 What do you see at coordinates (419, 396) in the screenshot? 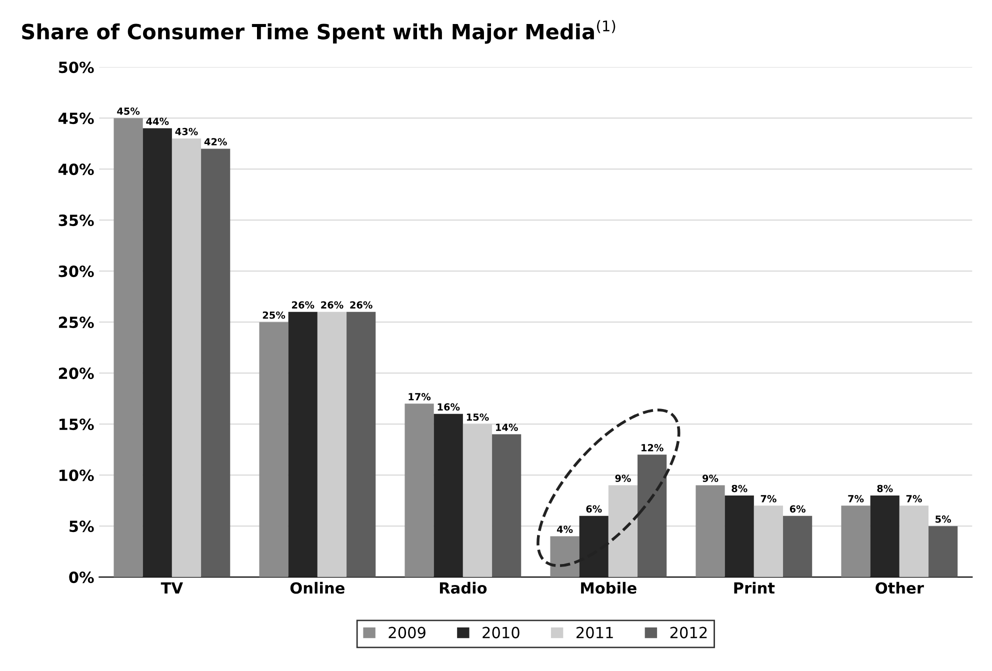
I see `data-label: 17%` at bounding box center [419, 396].